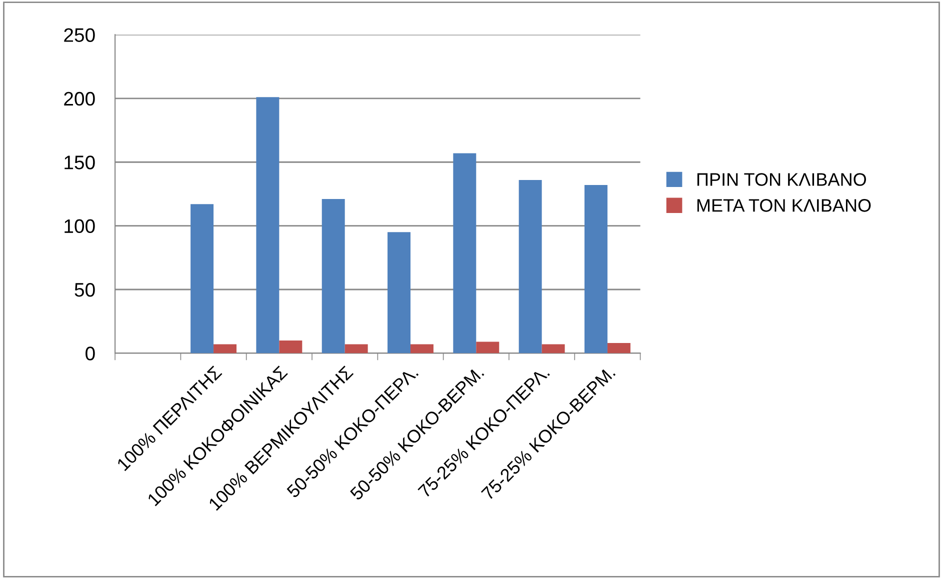 Image resolution: width=943 pixels, height=579 pixels. What do you see at coordinates (90, 353) in the screenshot?
I see `y-tick-label: 0` at bounding box center [90, 353].